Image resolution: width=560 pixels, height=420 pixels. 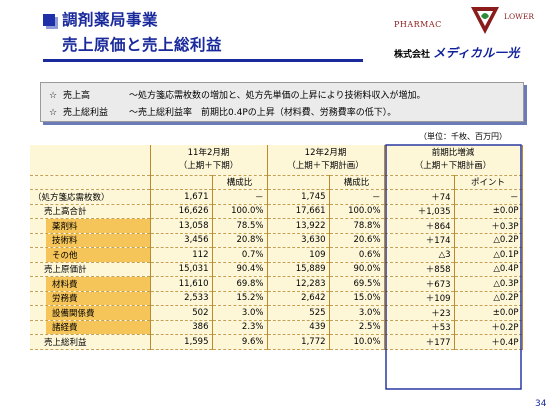 I want to click on table-row: 設備関係費 502 3.0% 525 3.0% ＋23 ±0.0P, so click(x=276, y=313).